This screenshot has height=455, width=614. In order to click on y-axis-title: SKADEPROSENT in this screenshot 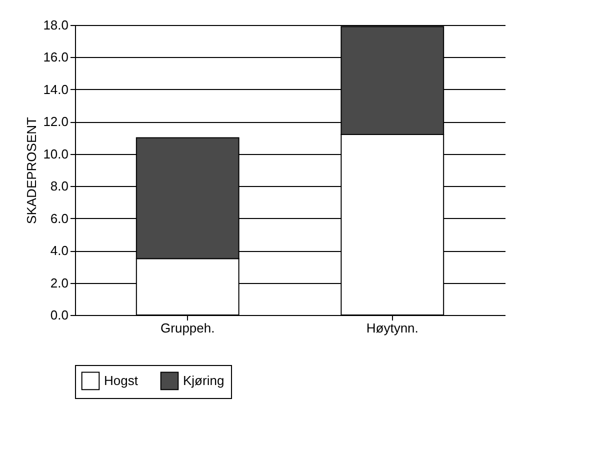, I will do `click(32, 170)`.